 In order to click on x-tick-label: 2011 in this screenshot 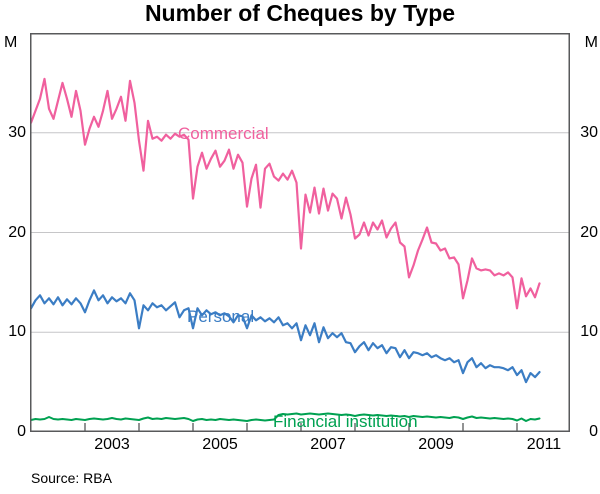, I will do `click(544, 444)`.